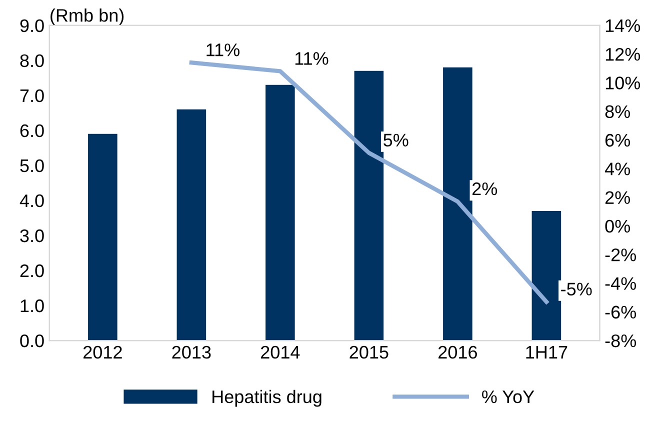 The height and width of the screenshot is (423, 659). What do you see at coordinates (623, 25) in the screenshot?
I see `y2-tick-label: 14%` at bounding box center [623, 25].